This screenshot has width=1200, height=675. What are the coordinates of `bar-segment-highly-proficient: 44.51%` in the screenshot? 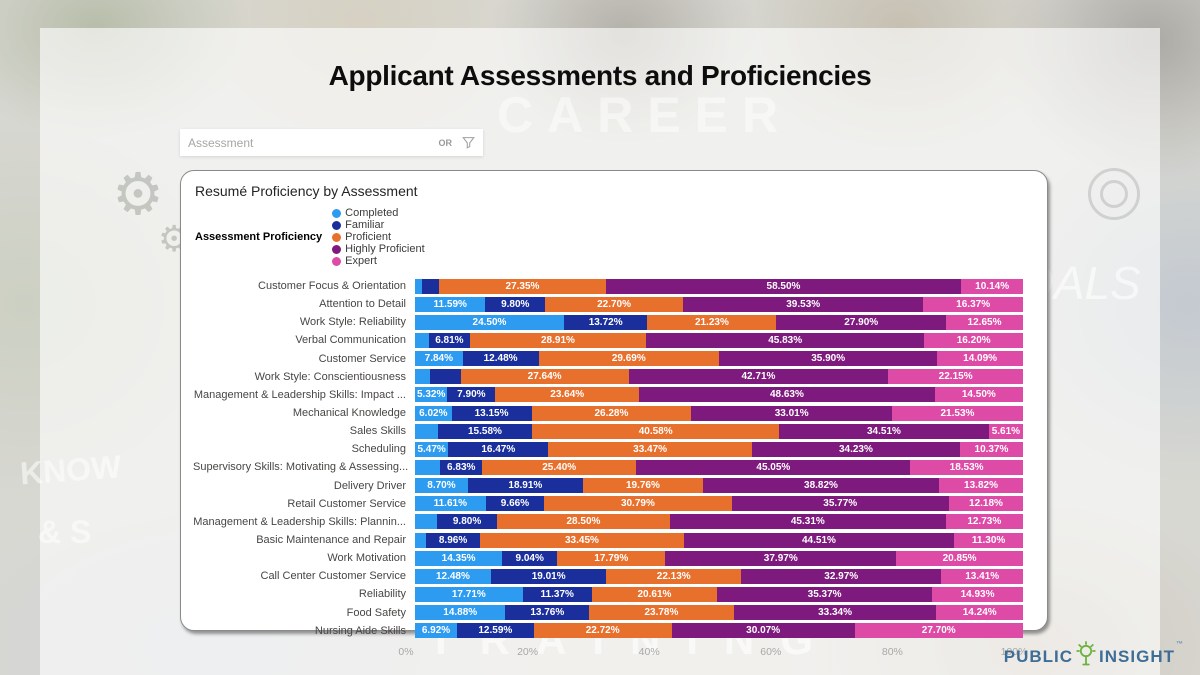 It's located at (819, 540).